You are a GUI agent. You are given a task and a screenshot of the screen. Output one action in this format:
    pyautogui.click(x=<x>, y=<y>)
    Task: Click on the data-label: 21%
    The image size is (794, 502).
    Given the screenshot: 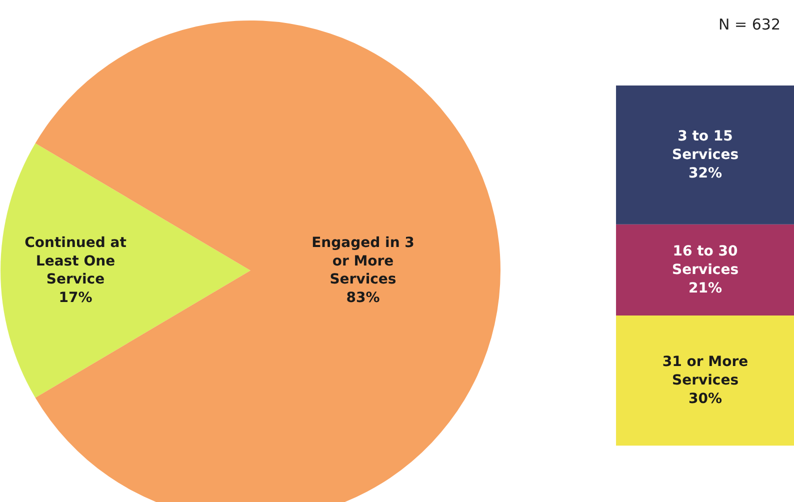 What is the action you would take?
    pyautogui.click(x=705, y=288)
    